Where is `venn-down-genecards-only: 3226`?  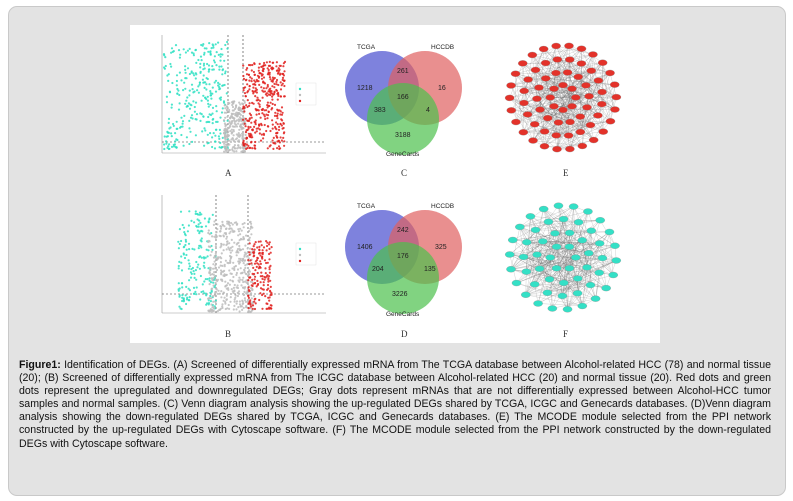
venn-down-genecards-only: 3226 is located at coordinates (400, 294).